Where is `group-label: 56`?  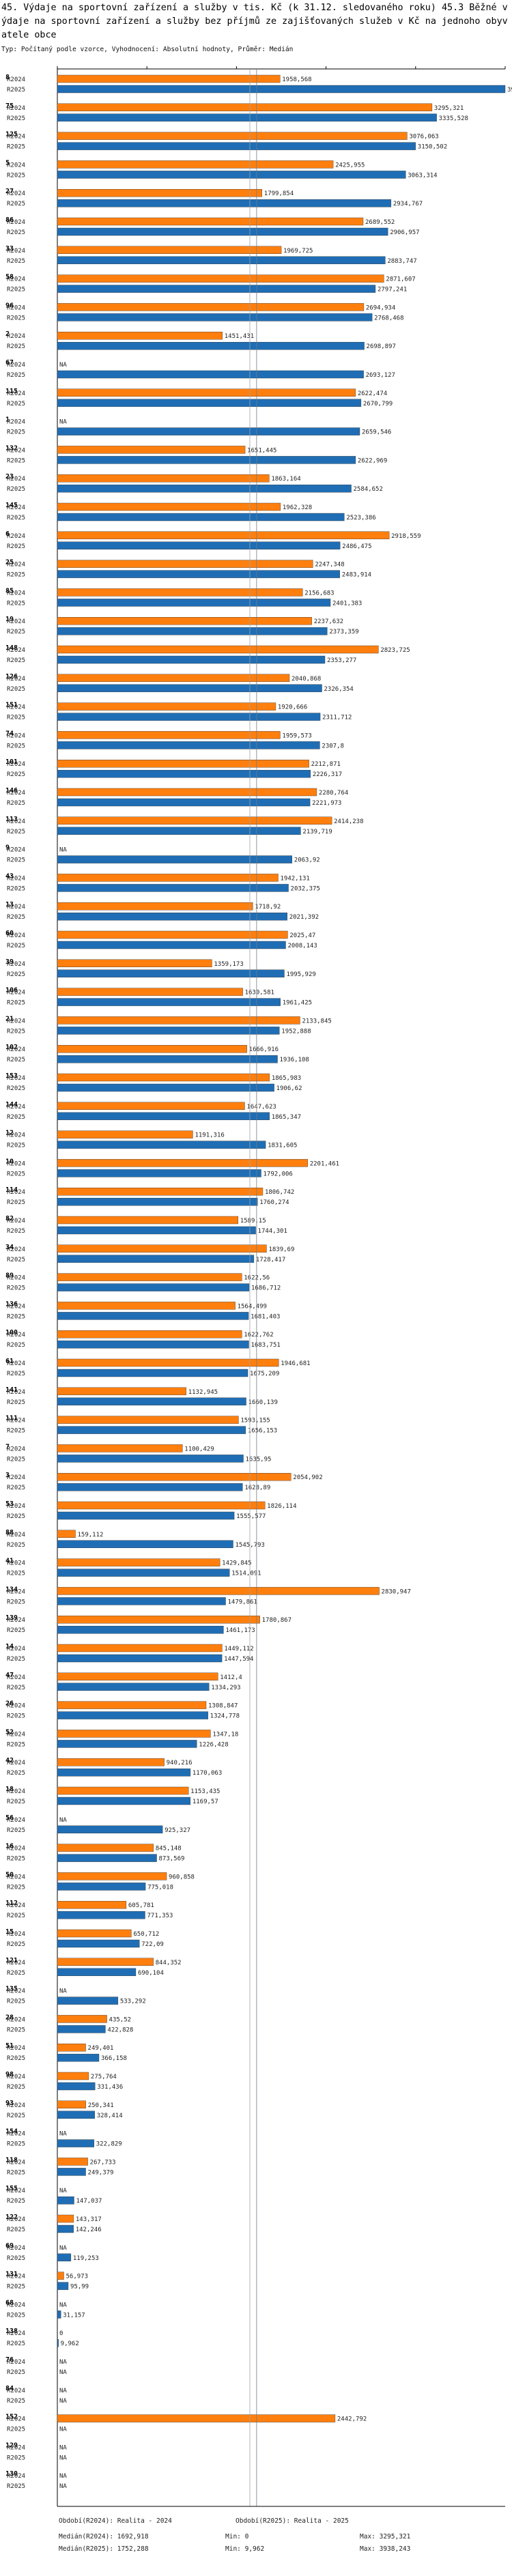 group-label: 56 is located at coordinates (9, 1818).